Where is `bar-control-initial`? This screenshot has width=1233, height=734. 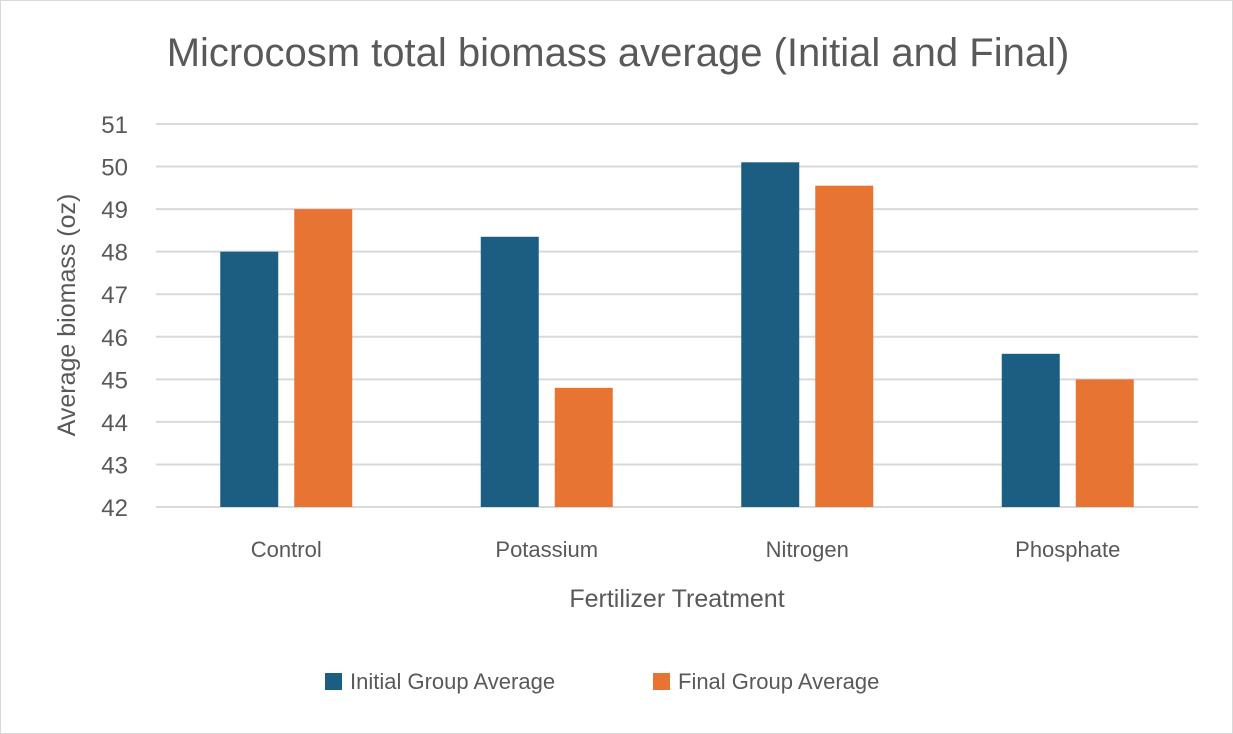 bar-control-initial is located at coordinates (249, 379).